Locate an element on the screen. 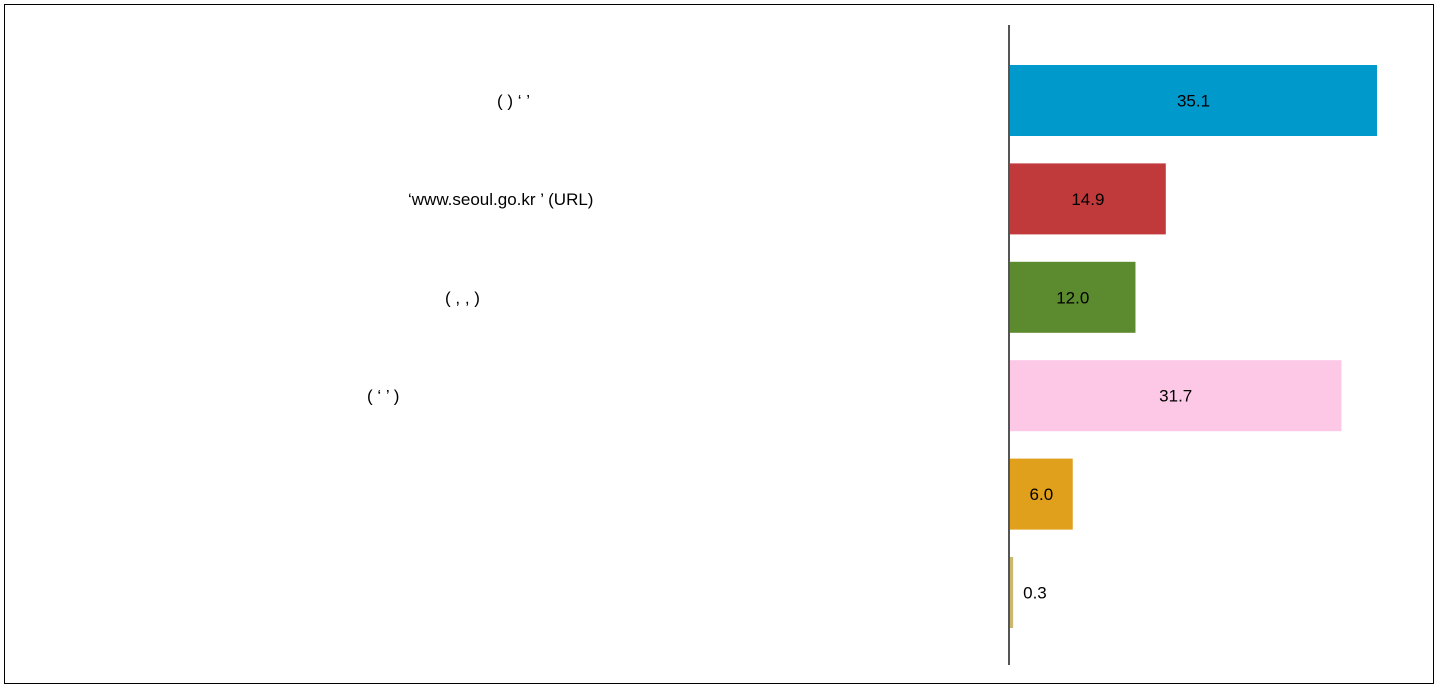  value-labels-layer: 35.1 14.9 12.0 31.7 6.0 0.3 is located at coordinates (1116, 347).